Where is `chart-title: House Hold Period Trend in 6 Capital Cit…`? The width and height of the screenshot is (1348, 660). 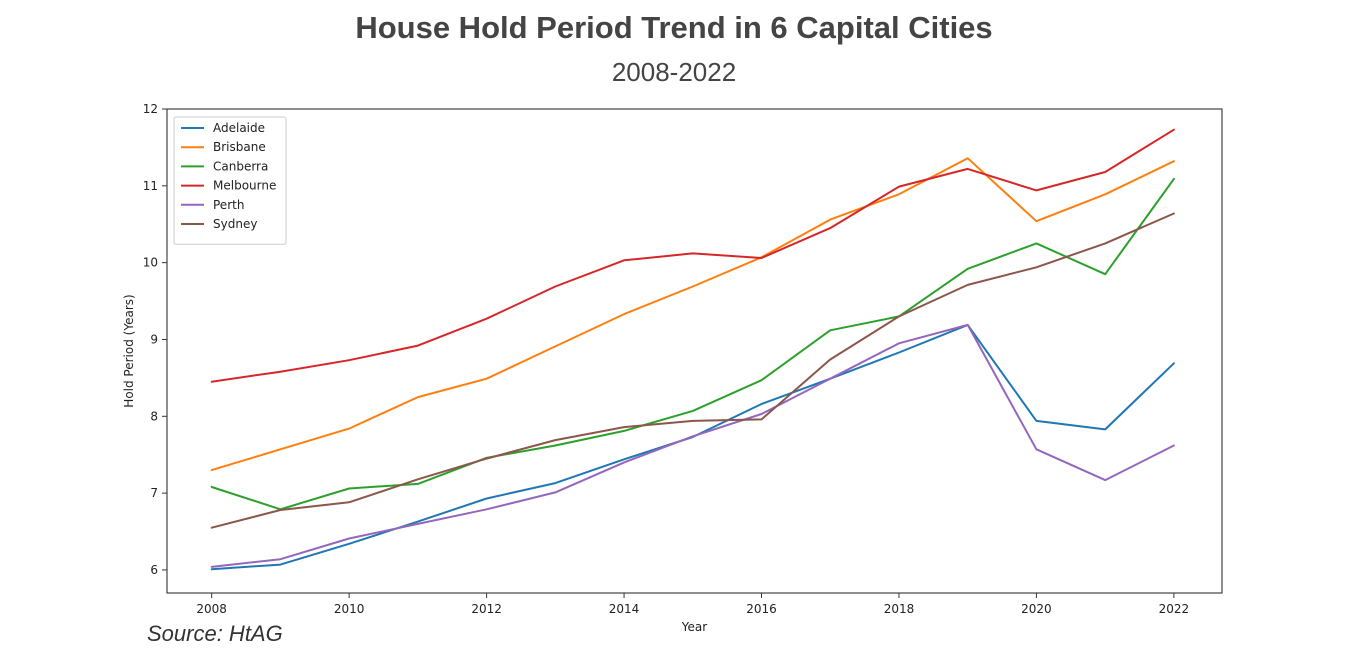 chart-title: House Hold Period Trend in 6 Capital Cit… is located at coordinates (674, 27).